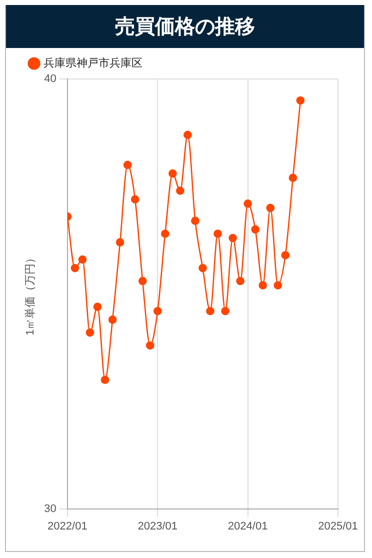 Image resolution: width=372 pixels, height=558 pixels. I want to click on chart-title: 売買価格の推移, so click(185, 26).